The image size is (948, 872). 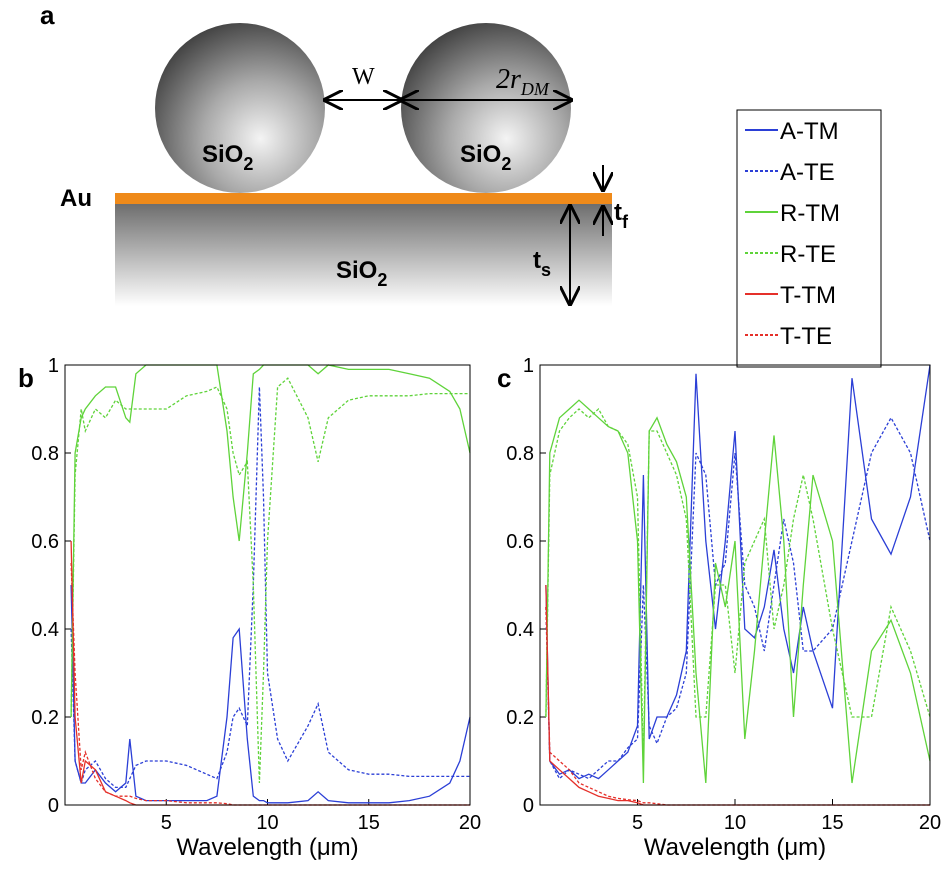 I want to click on legend-label: R-TM, so click(x=810, y=213).